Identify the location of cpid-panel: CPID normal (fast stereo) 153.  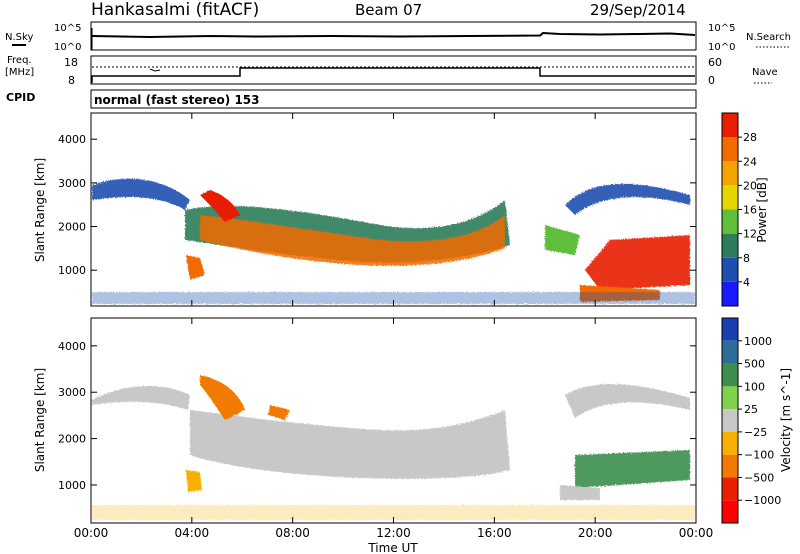
(351, 99).